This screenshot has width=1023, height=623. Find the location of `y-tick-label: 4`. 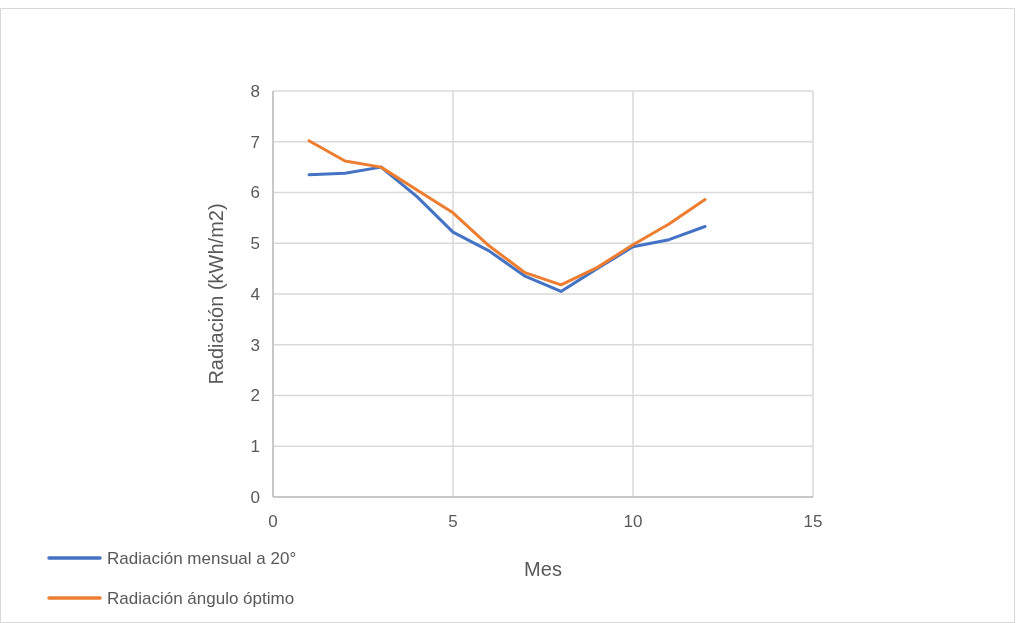

y-tick-label: 4 is located at coordinates (255, 294).